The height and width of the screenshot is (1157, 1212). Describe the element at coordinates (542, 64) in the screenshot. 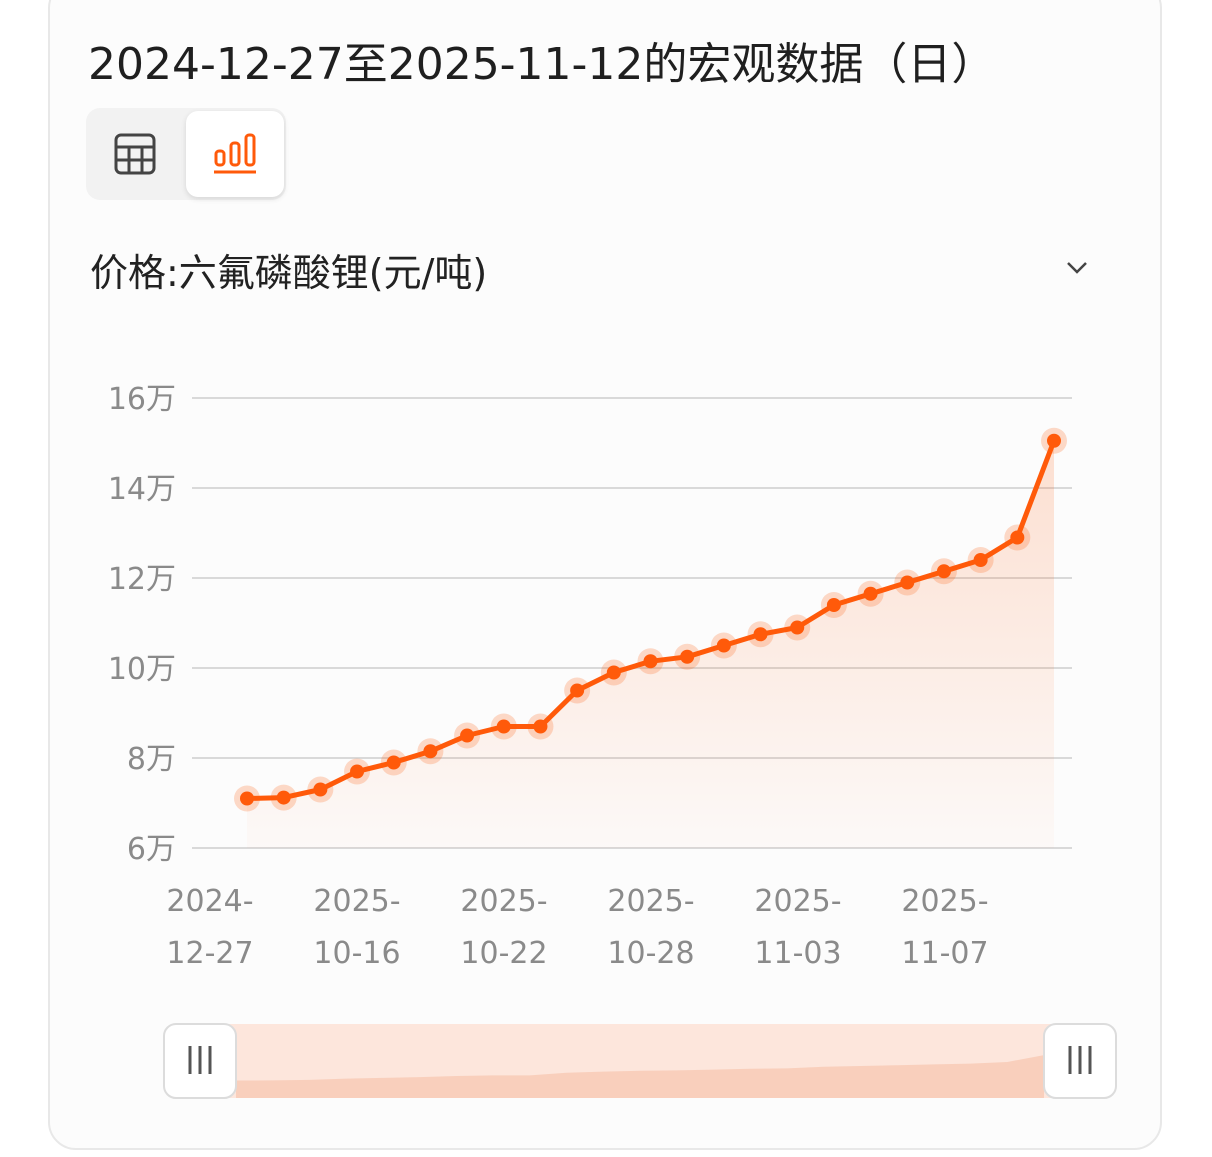

I see `page-title: 2024-12-27至2025-11-12的宏观数据（日）` at that location.